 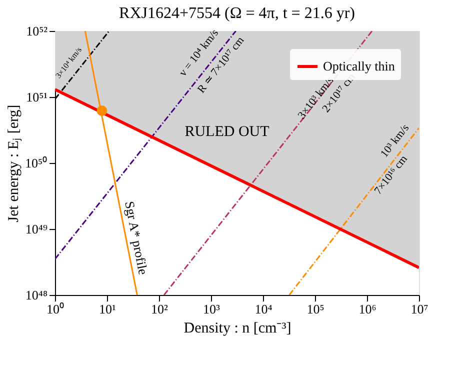 What do you see at coordinates (359, 66) in the screenshot?
I see `legend-label: Optically thin` at bounding box center [359, 66].